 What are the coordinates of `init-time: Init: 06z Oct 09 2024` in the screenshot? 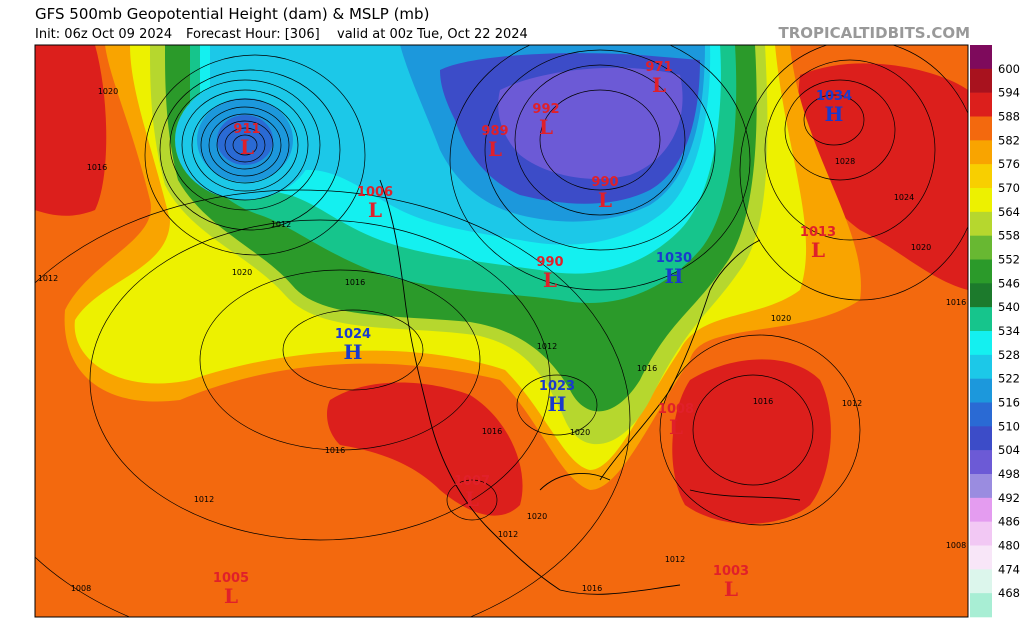 It's located at (103, 34).